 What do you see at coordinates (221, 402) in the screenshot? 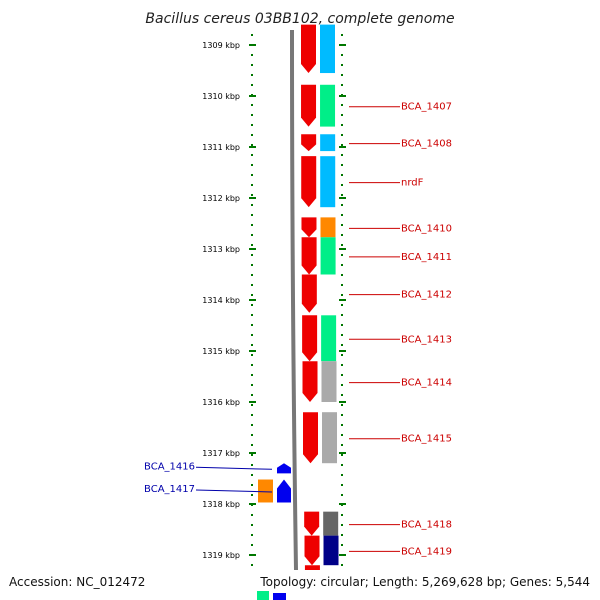
I see `kbp-tick-label: 1316 kbp` at bounding box center [221, 402].